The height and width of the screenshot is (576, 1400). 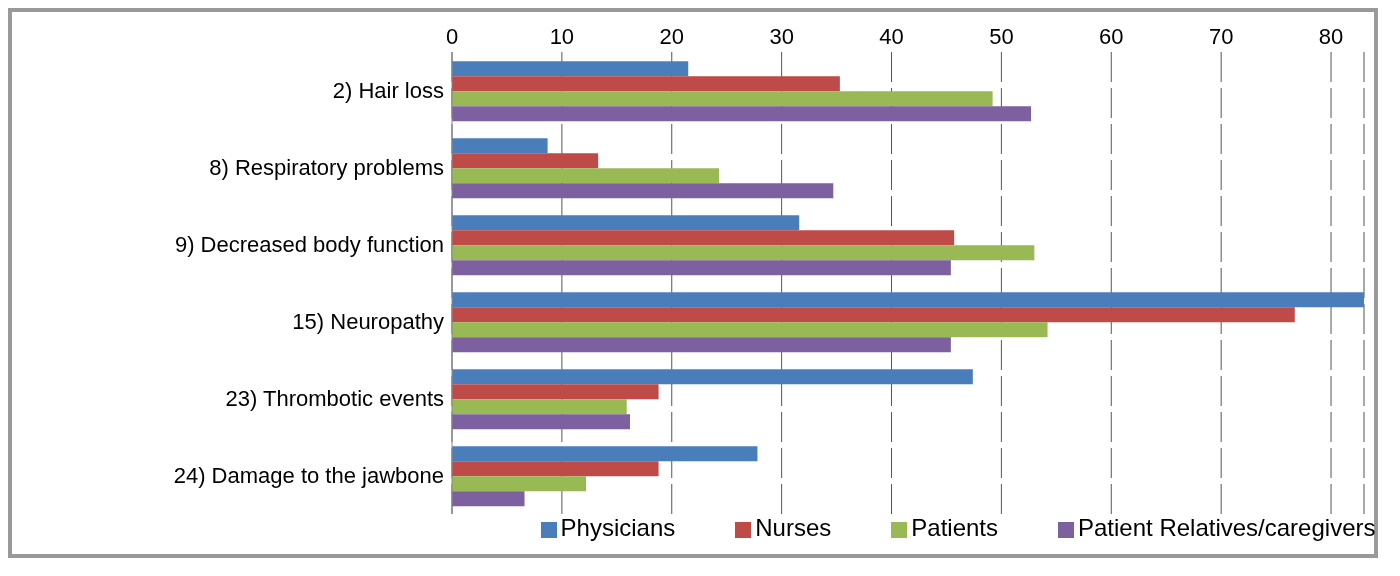 I want to click on legend-label: Nurses, so click(x=793, y=527).